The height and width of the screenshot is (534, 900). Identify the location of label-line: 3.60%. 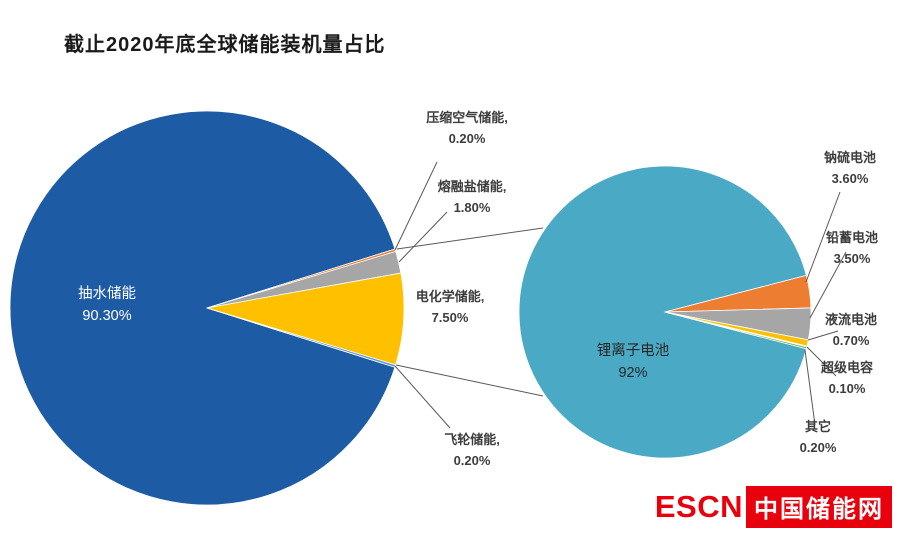
(850, 178).